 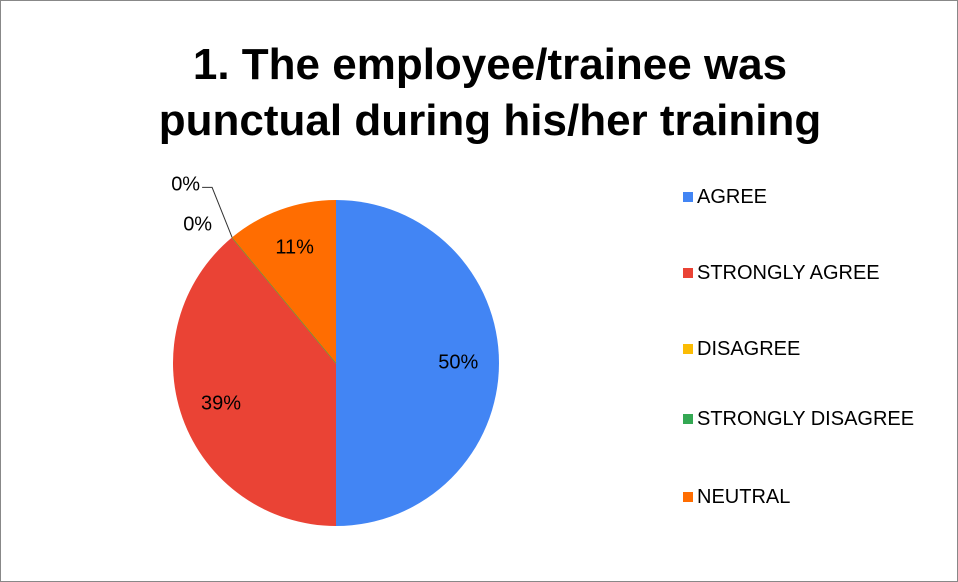 I want to click on legend-label: DISAGREE, so click(x=749, y=349).